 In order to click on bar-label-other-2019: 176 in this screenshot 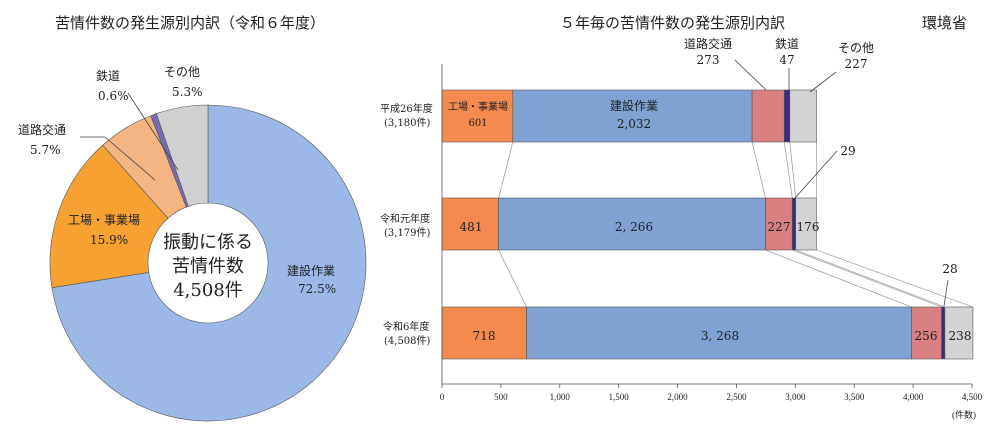, I will do `click(808, 227)`.